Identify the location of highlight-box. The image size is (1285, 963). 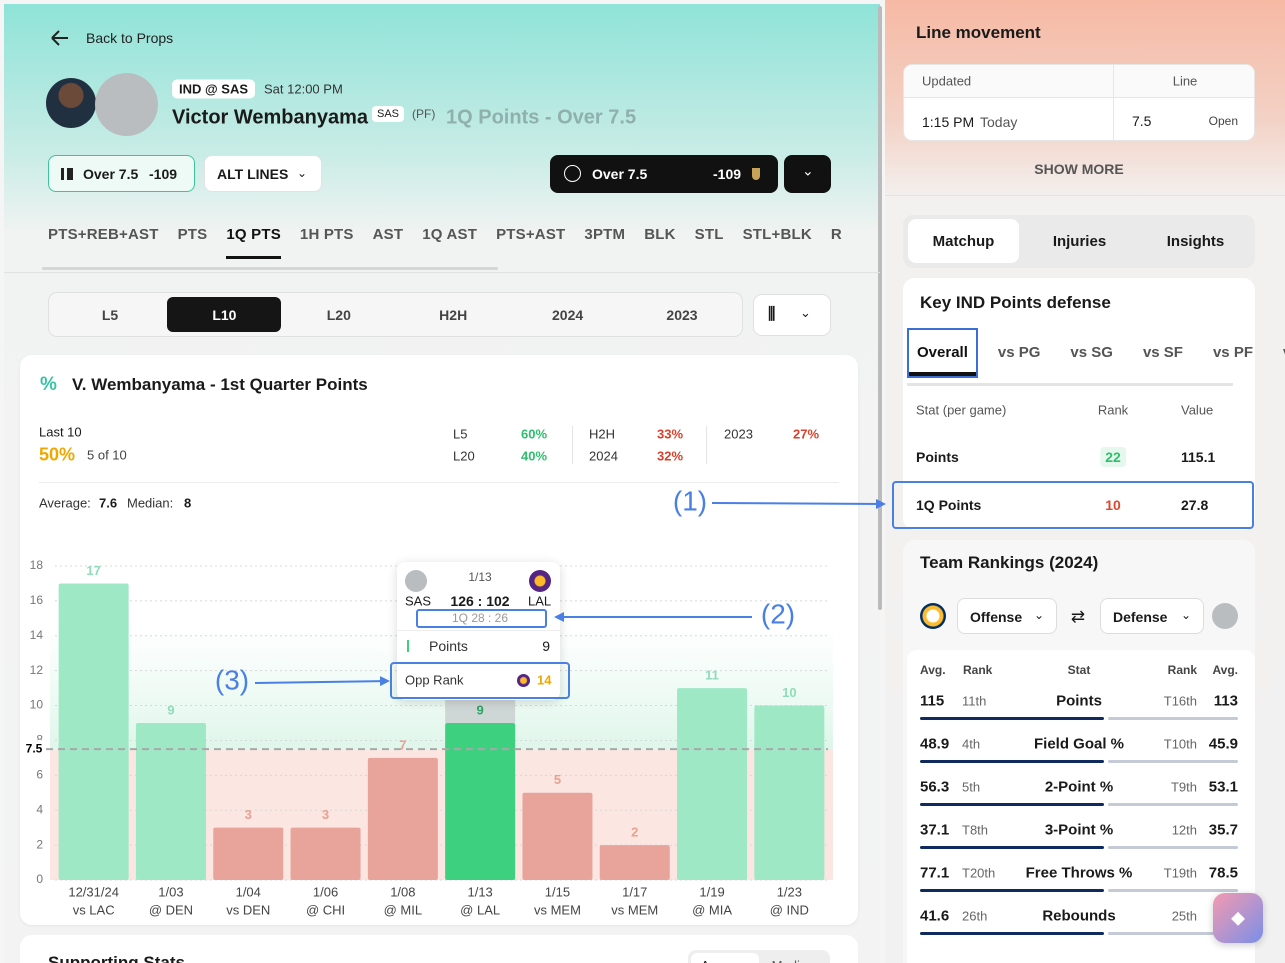
(480, 680).